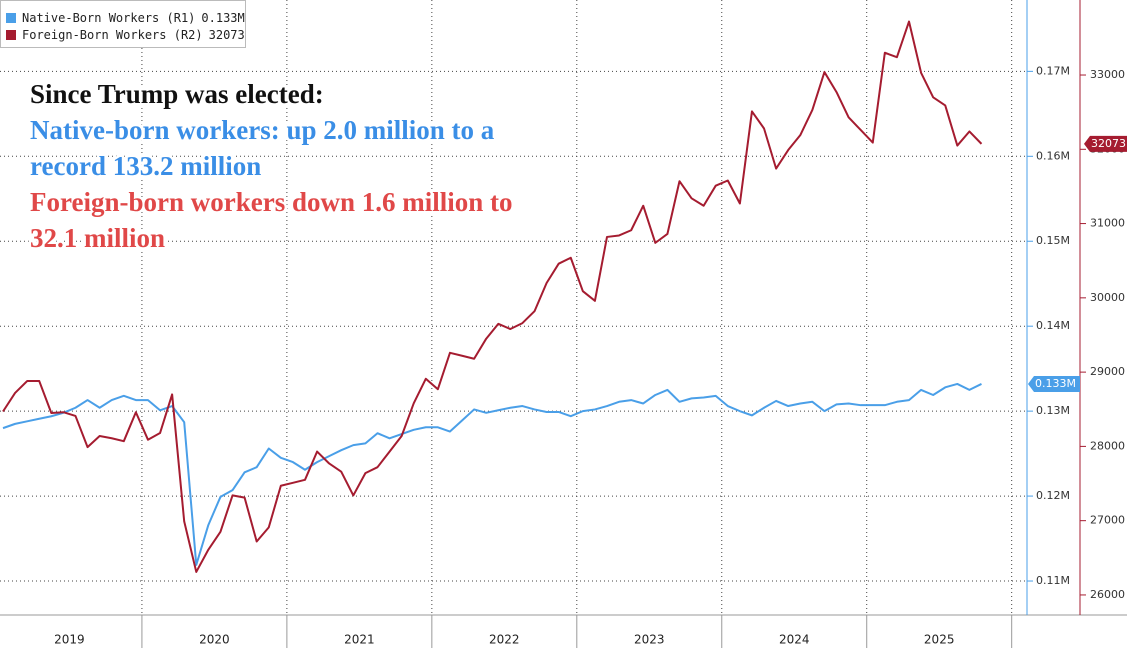 The height and width of the screenshot is (648, 1127). I want to click on last-value-label: 0.133M, so click(1055, 383).